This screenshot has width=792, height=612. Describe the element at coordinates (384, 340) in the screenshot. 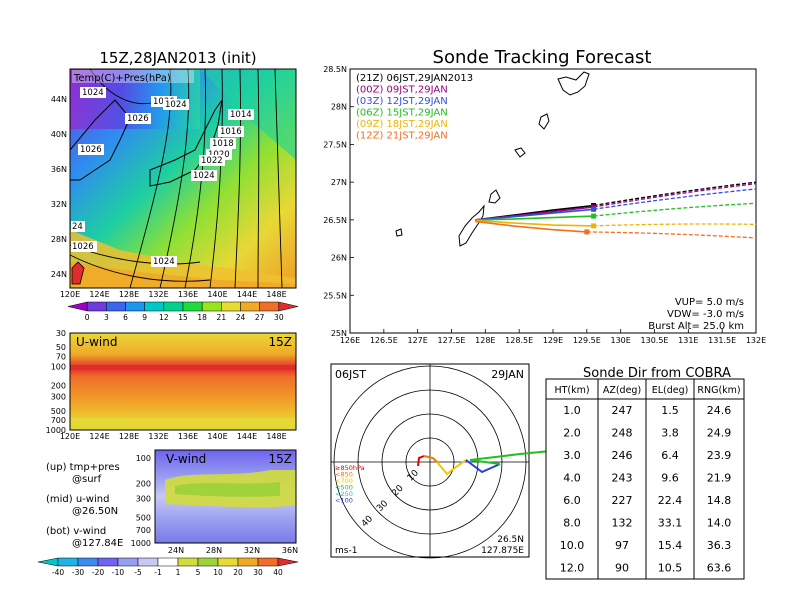

I see `forecast-x-tick-label: 126.5E` at that location.